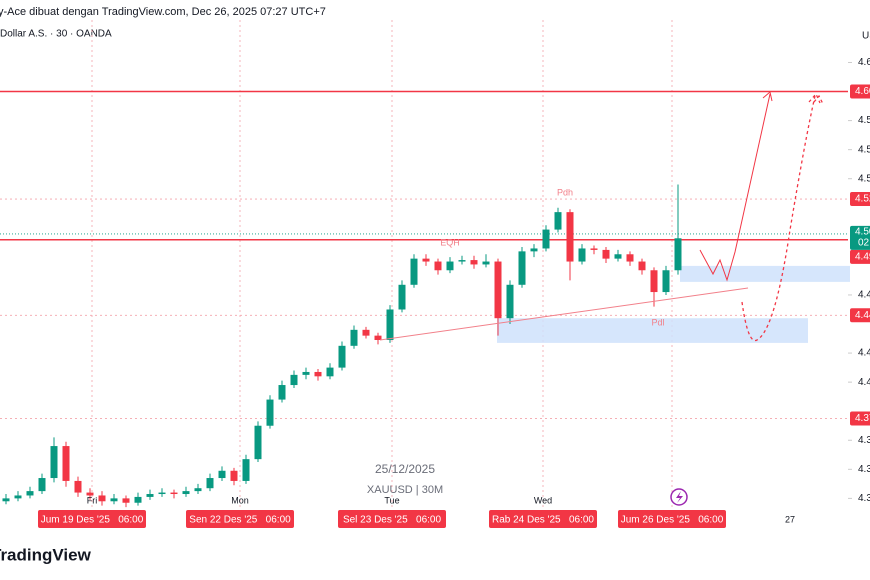 This screenshot has height=580, width=870. What do you see at coordinates (864, 178) in the screenshot?
I see `y-tick-label: 4.540` at bounding box center [864, 178].